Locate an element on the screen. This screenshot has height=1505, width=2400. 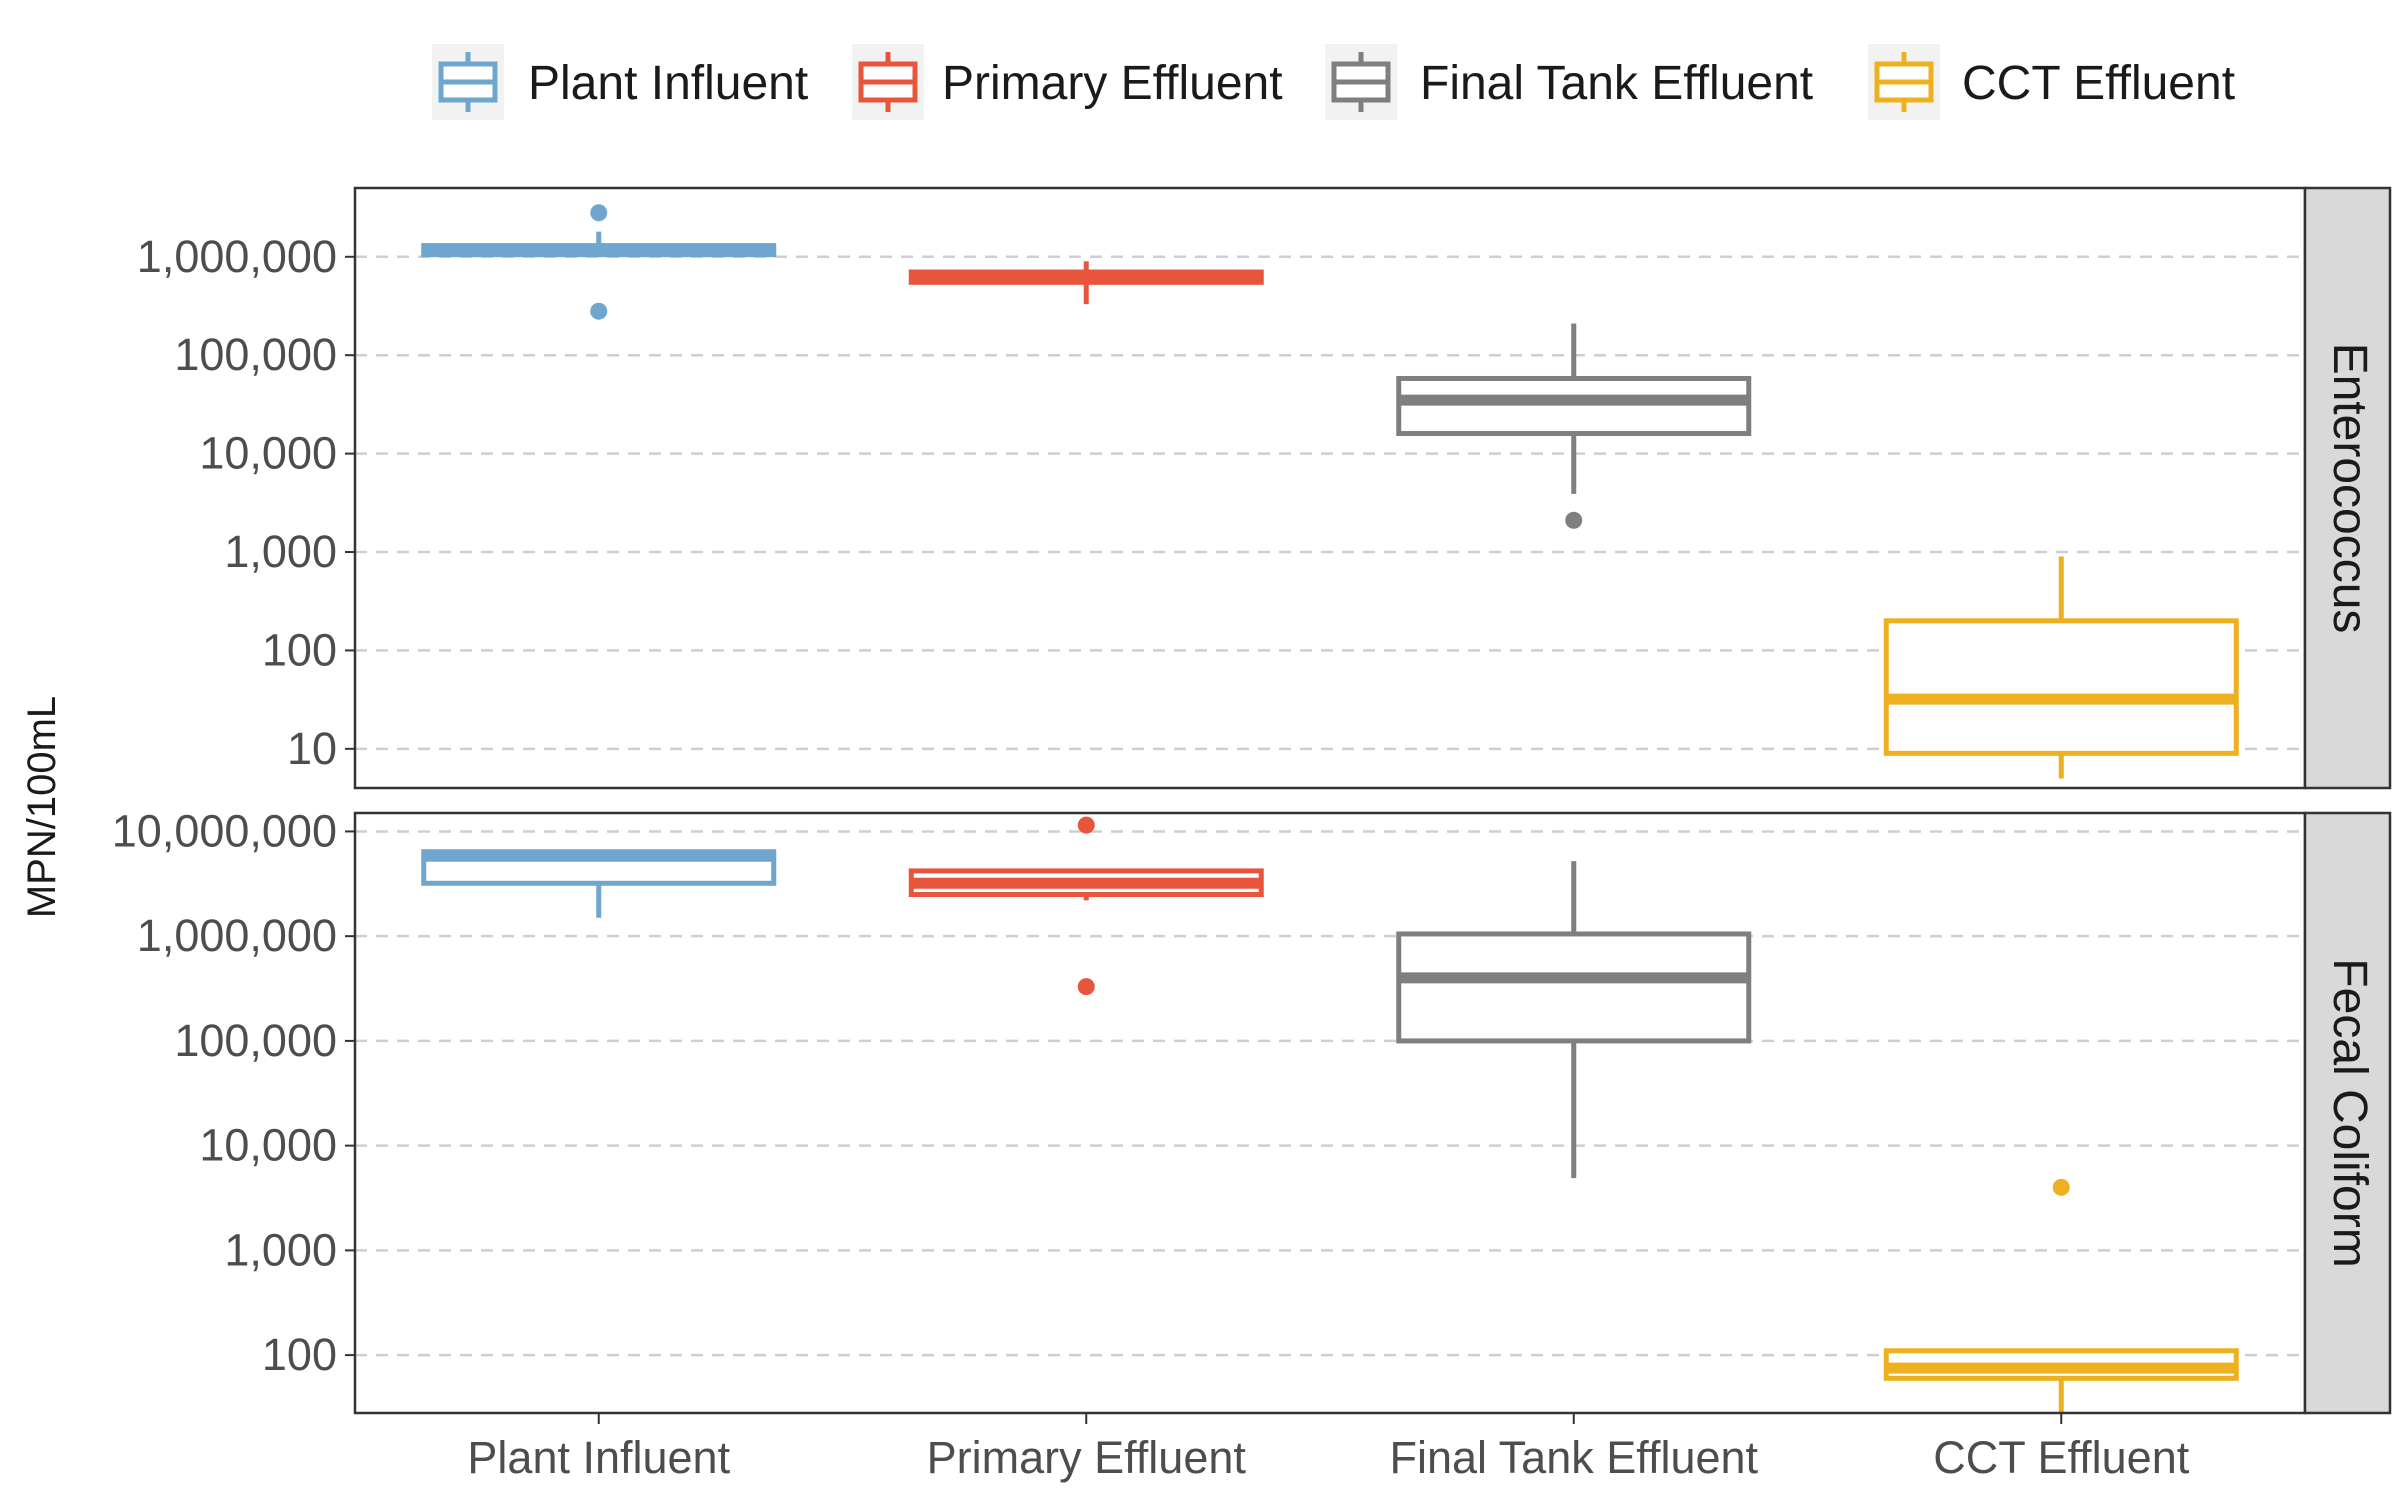
legend-item-primary-effluent: Primary Effluent is located at coordinates (1067, 82).